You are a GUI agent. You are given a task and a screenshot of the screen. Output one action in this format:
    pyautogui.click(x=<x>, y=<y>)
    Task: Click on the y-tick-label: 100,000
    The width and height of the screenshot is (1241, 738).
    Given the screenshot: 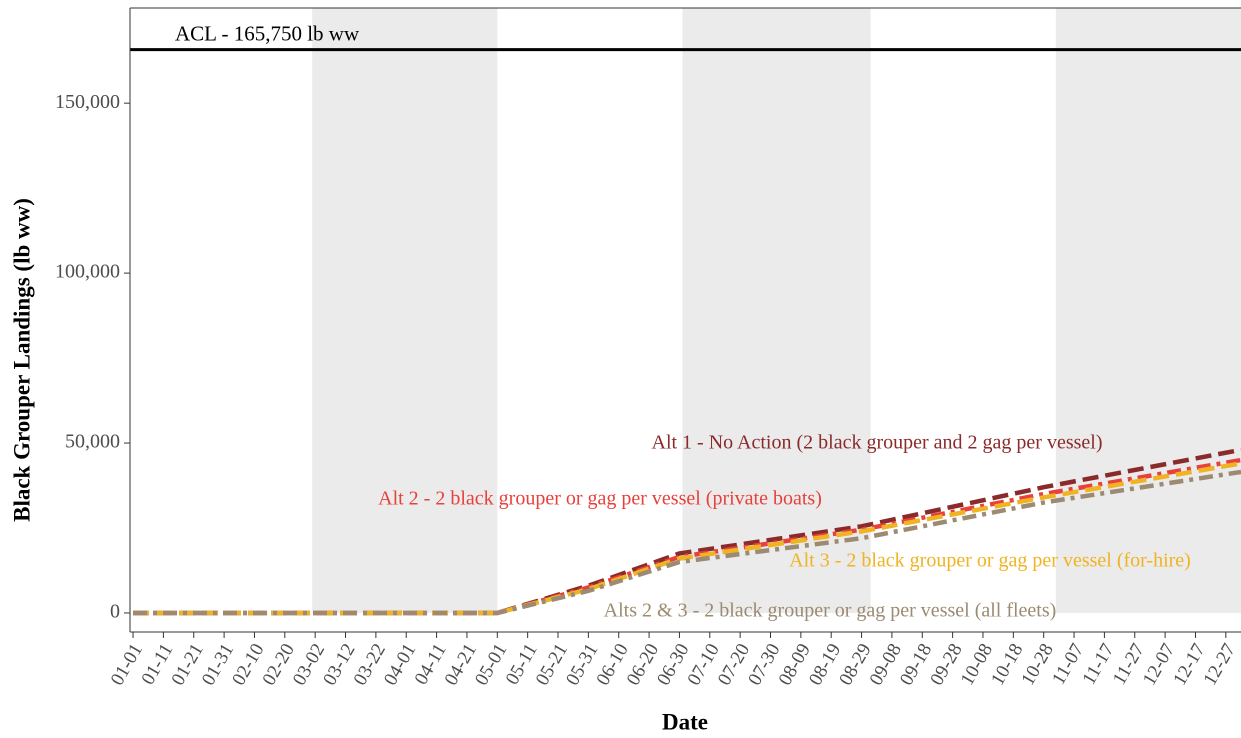 What is the action you would take?
    pyautogui.click(x=87, y=272)
    